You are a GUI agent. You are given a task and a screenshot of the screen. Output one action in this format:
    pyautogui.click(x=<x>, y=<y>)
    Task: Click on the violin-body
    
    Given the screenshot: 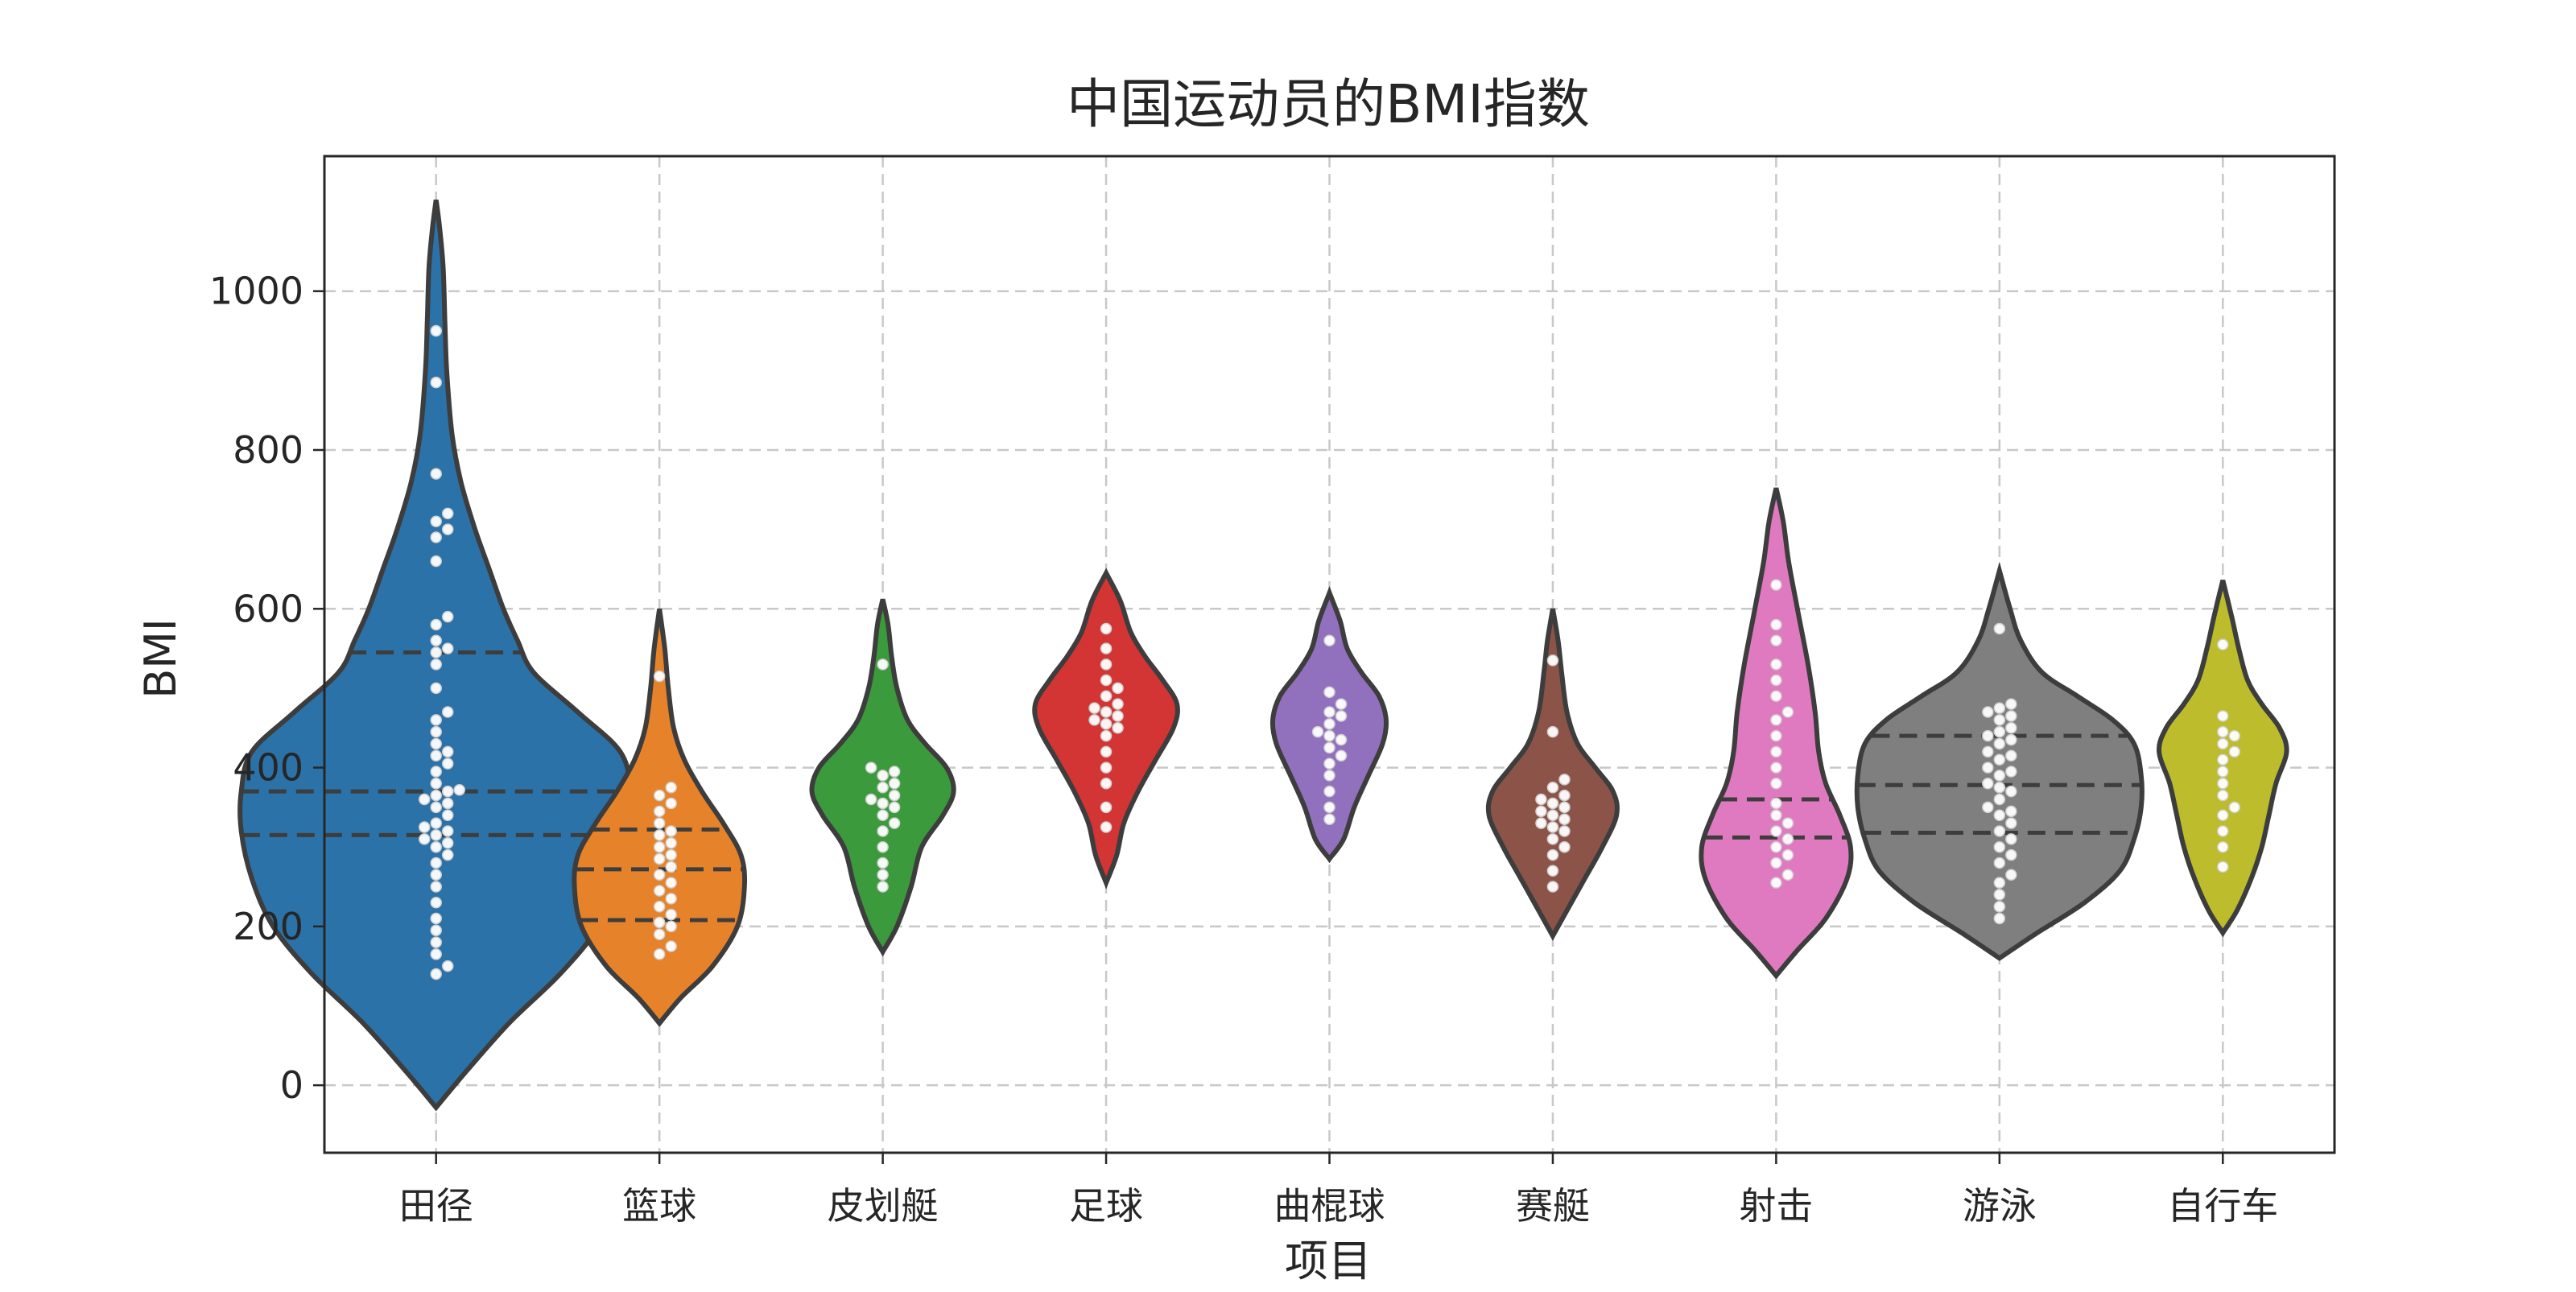 What is the action you would take?
    pyautogui.click(x=1552, y=774)
    